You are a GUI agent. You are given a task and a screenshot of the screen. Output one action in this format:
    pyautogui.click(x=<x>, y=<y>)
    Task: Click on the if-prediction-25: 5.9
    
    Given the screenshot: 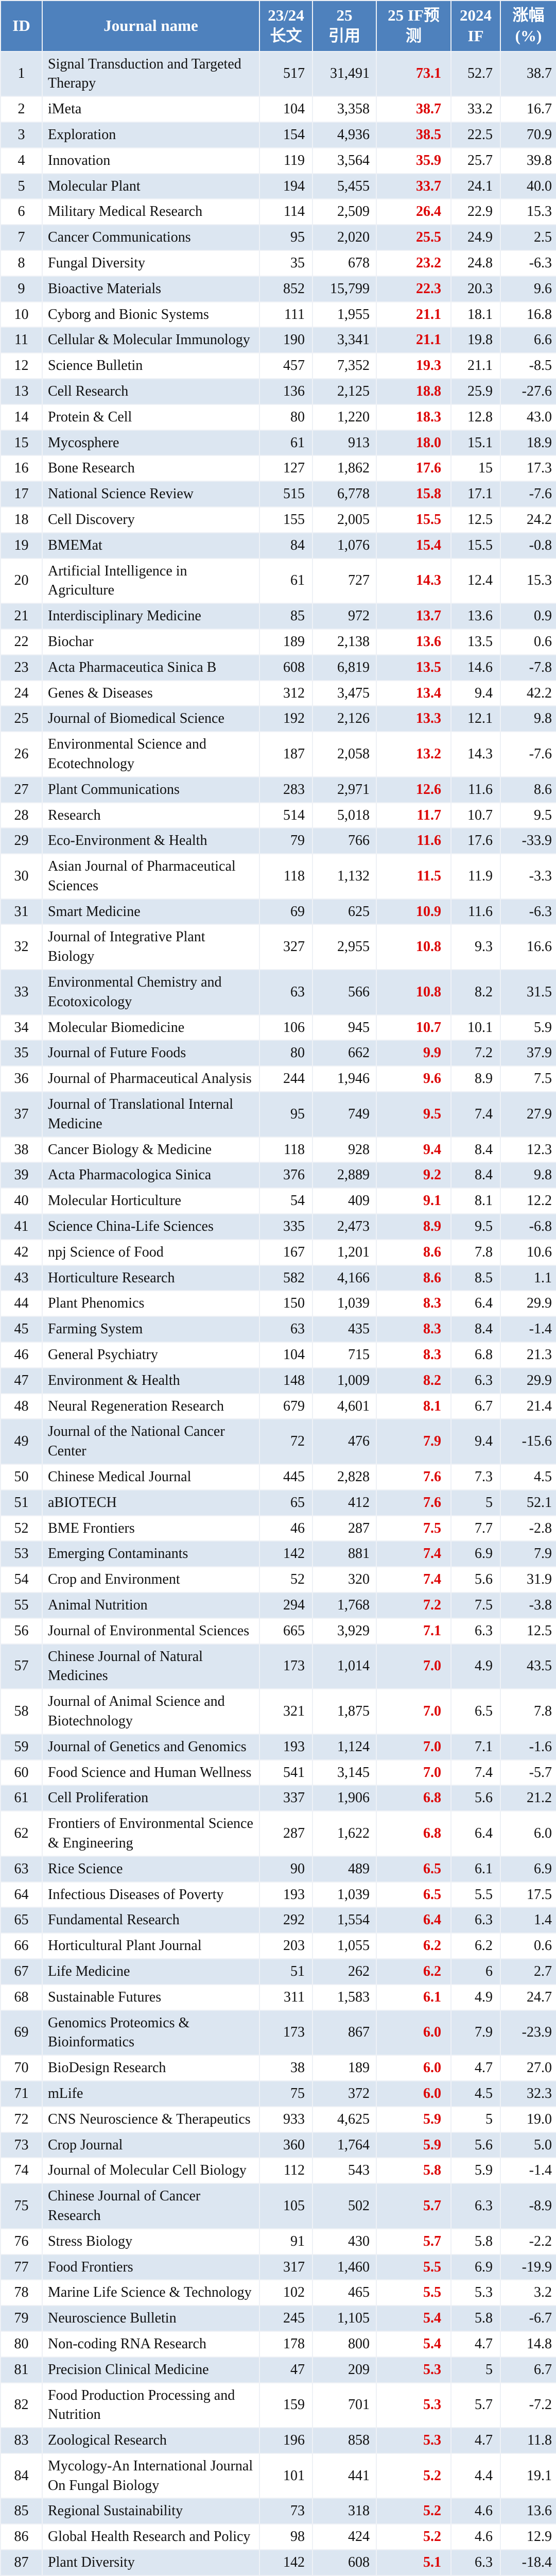 What is the action you would take?
    pyautogui.click(x=413, y=2145)
    